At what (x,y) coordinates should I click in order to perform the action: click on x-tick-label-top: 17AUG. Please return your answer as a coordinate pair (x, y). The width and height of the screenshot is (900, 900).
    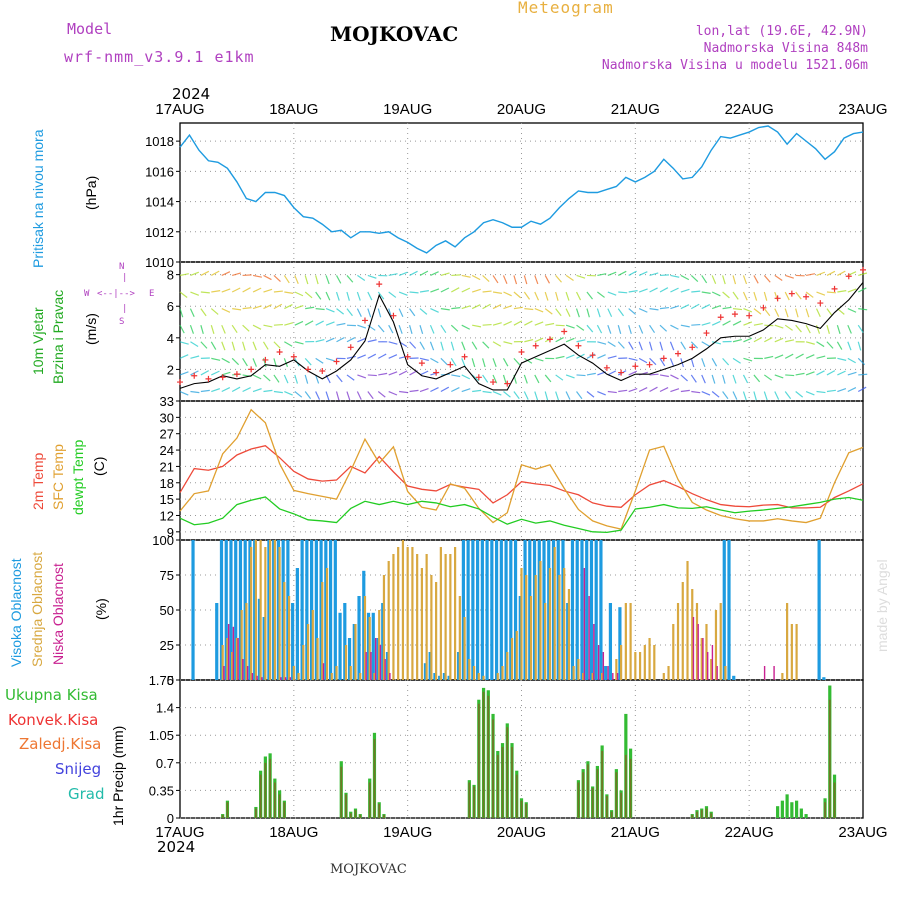
    Looking at the image, I should click on (179, 109).